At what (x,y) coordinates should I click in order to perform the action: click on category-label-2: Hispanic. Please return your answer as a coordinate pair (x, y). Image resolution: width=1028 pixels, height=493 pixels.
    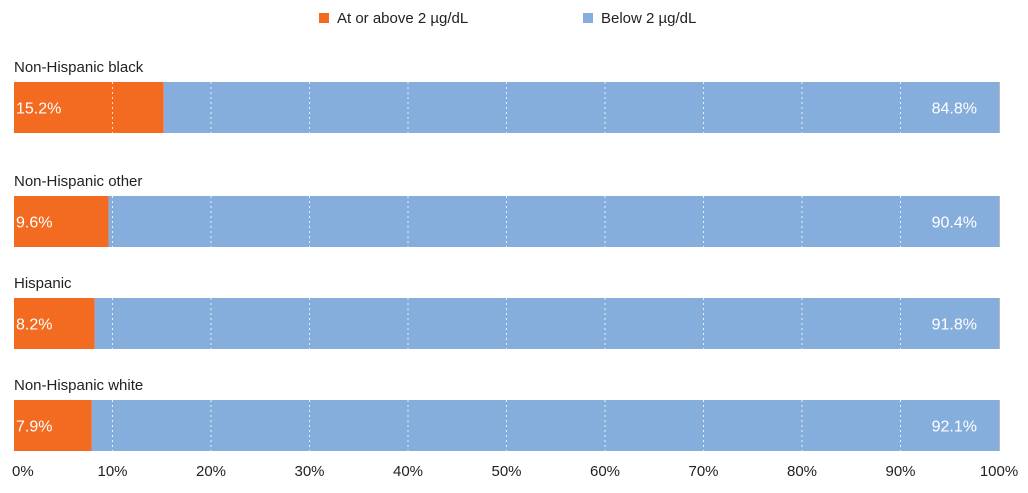
    Looking at the image, I should click on (43, 283).